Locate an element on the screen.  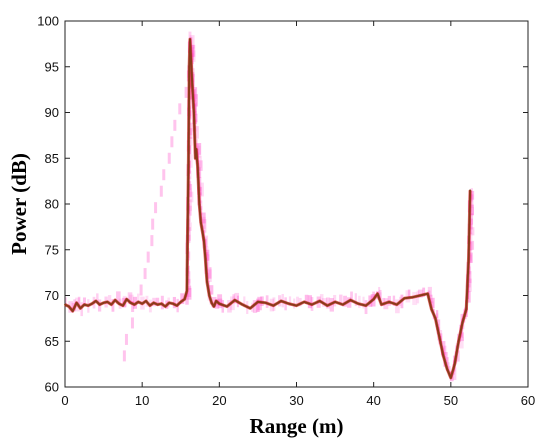
x-tick-label: 40 is located at coordinates (373, 400).